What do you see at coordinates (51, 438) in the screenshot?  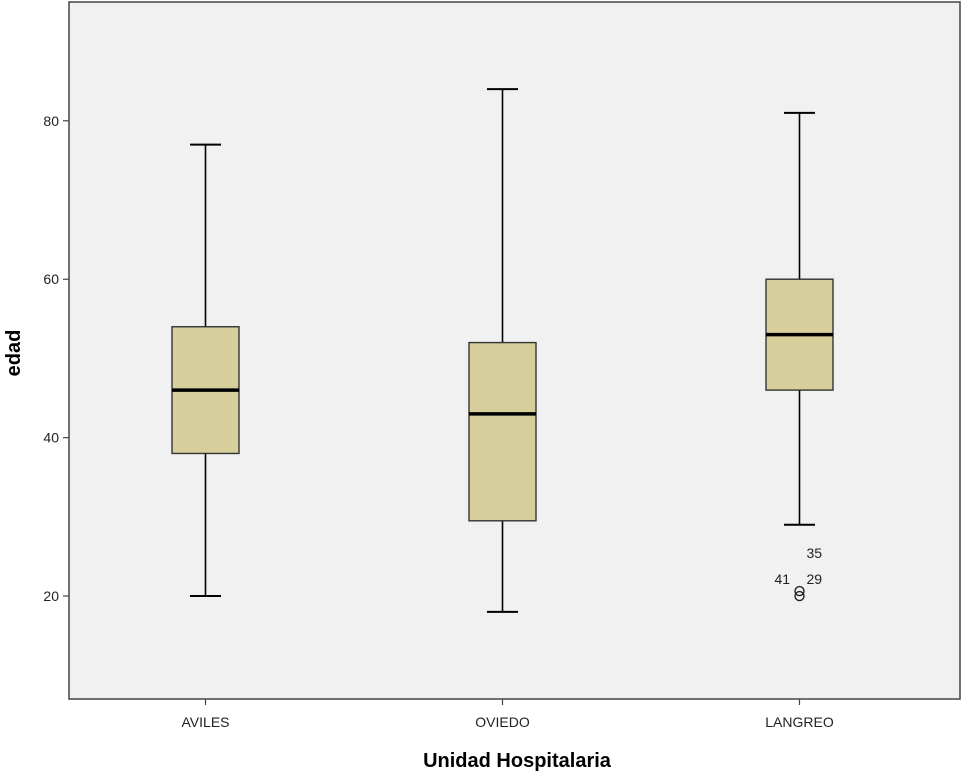 I see `y-tick-label-40: 40` at bounding box center [51, 438].